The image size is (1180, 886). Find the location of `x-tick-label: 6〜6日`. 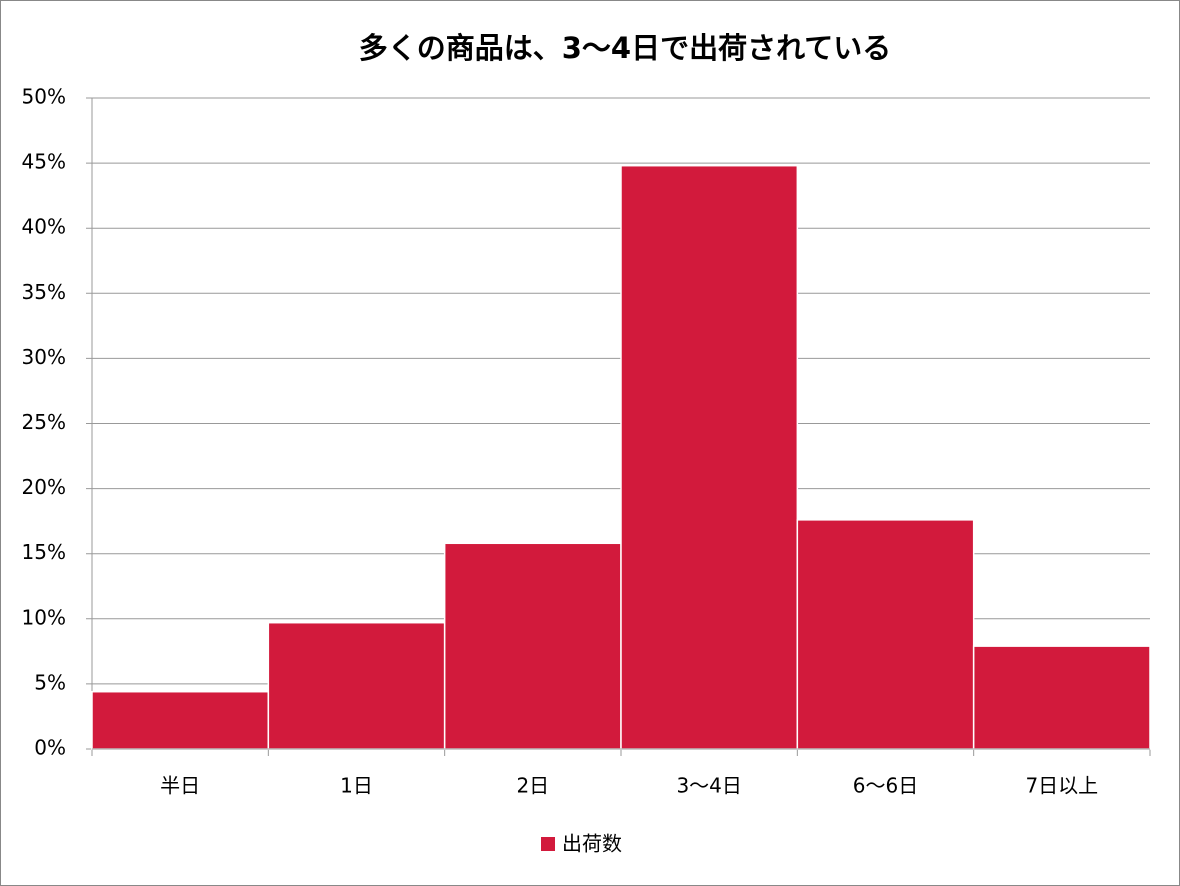

x-tick-label: 6〜6日 is located at coordinates (885, 786).